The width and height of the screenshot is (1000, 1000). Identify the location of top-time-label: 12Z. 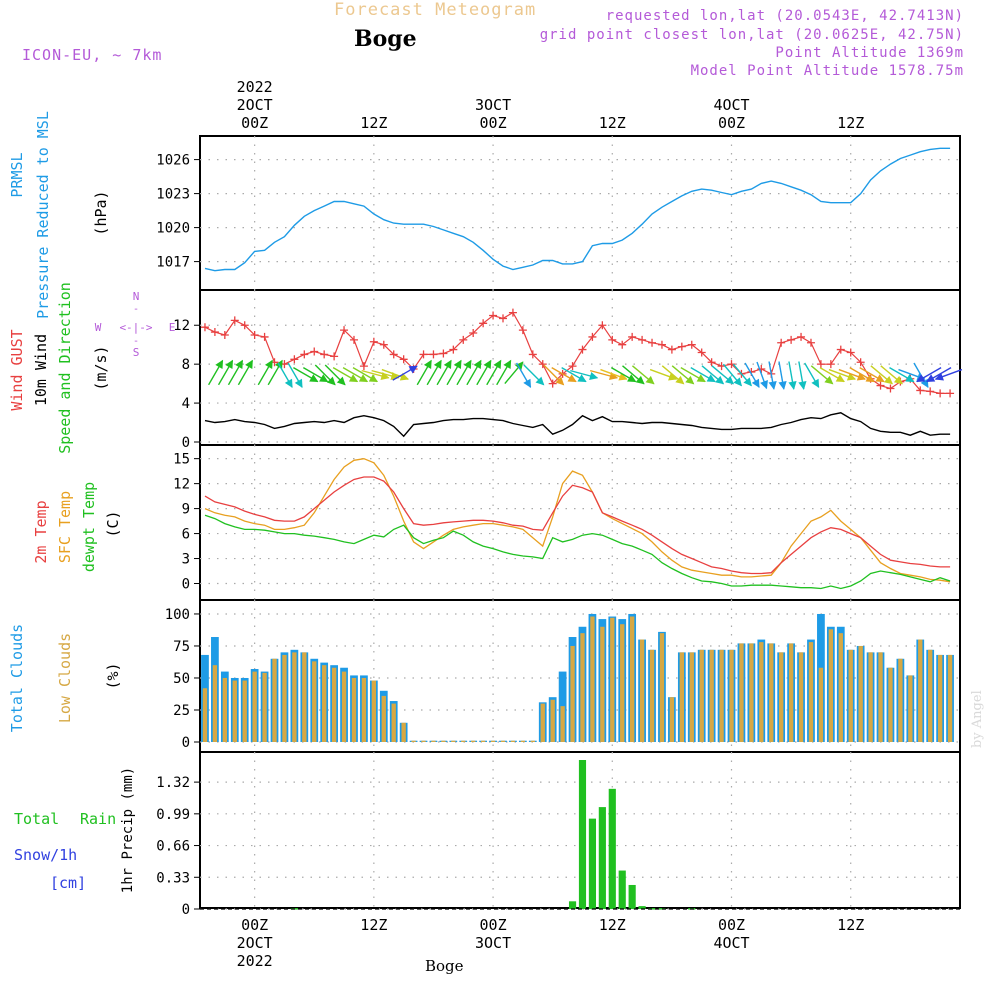
(850, 123).